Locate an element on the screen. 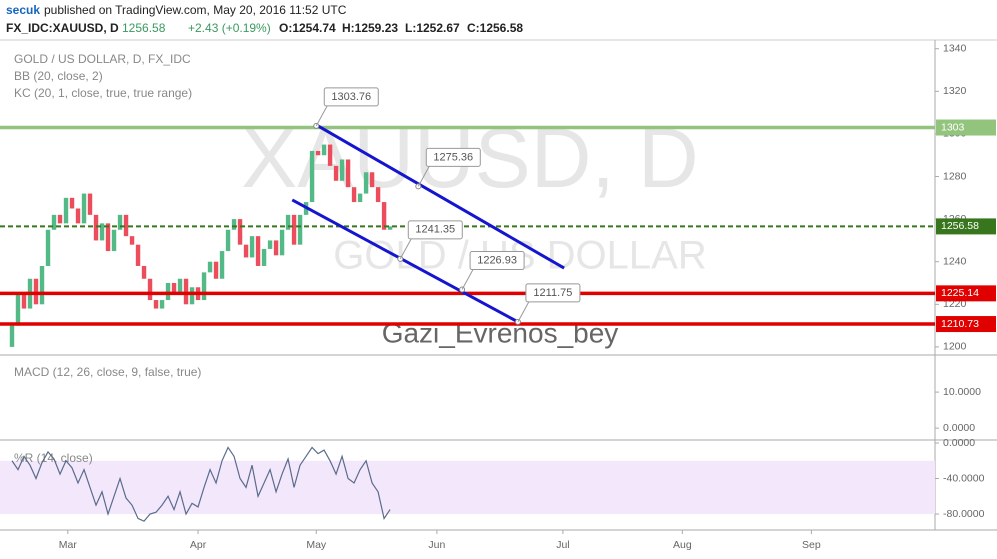 Image resolution: width=997 pixels, height=559 pixels. legend: KC (20, 1, close, true, true range) is located at coordinates (103, 93).